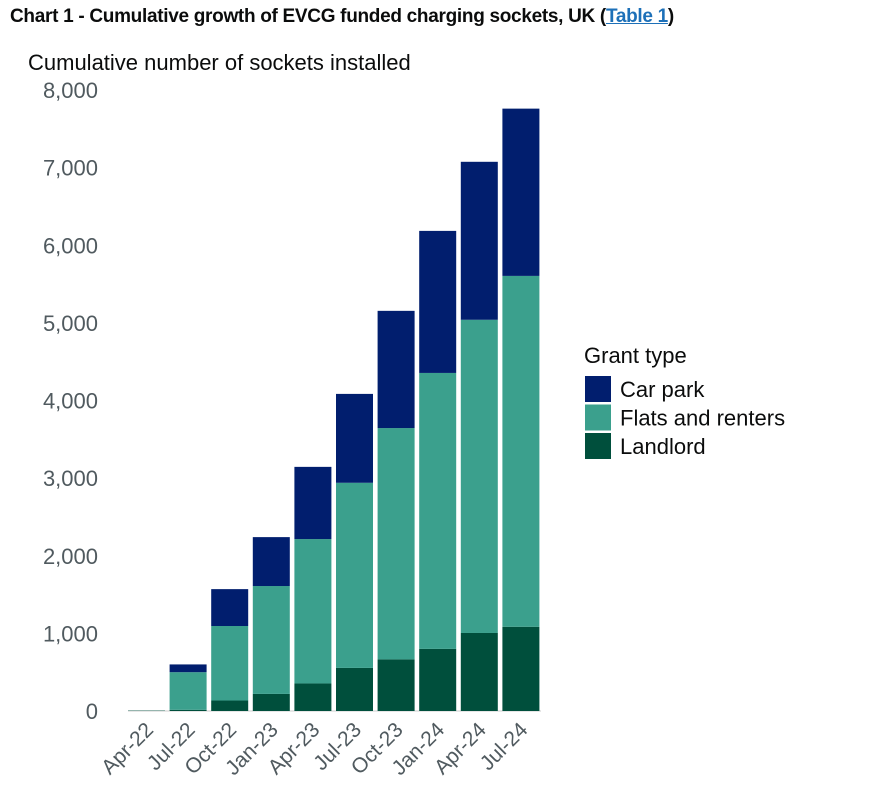 This screenshot has height=800, width=884. What do you see at coordinates (636, 16) in the screenshot?
I see `table-1-link: Table 1` at bounding box center [636, 16].